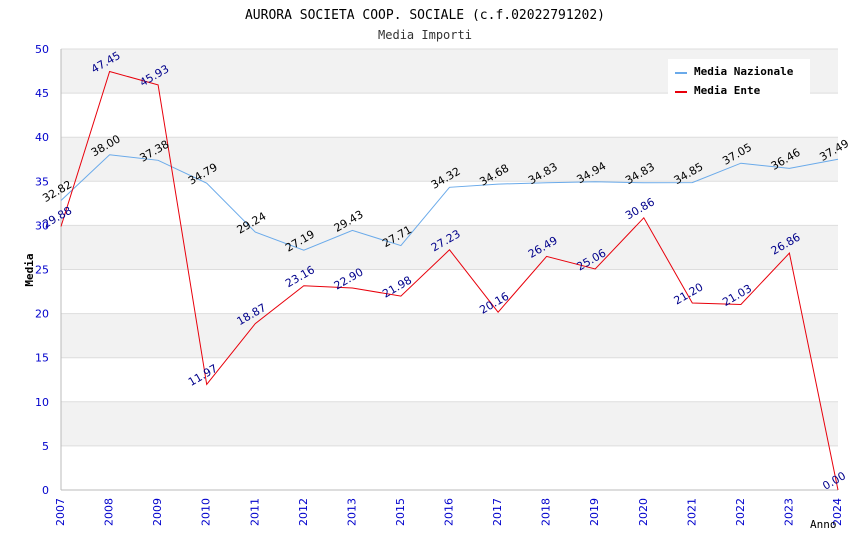 The height and width of the screenshot is (555, 850). I want to click on y-tick-label: 35, so click(42, 181).